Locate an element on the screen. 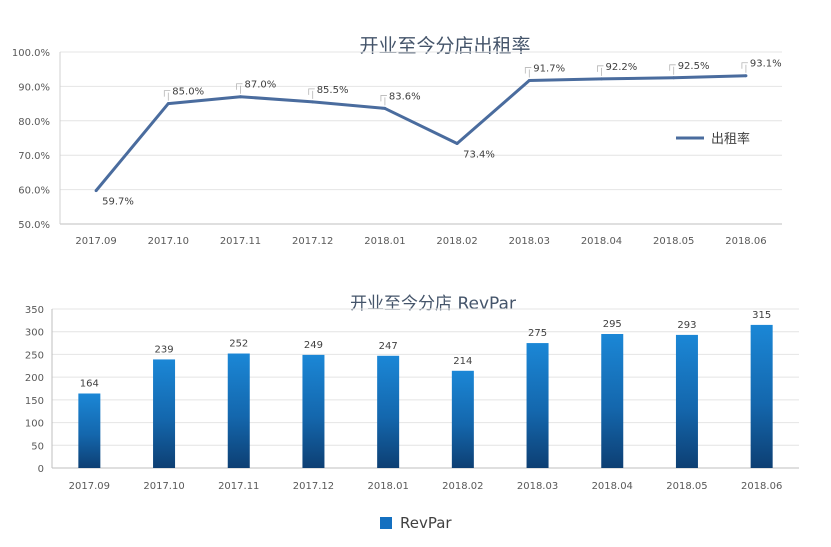 Image resolution: width=831 pixels, height=547 pixels. data-label: 293 is located at coordinates (686, 325).